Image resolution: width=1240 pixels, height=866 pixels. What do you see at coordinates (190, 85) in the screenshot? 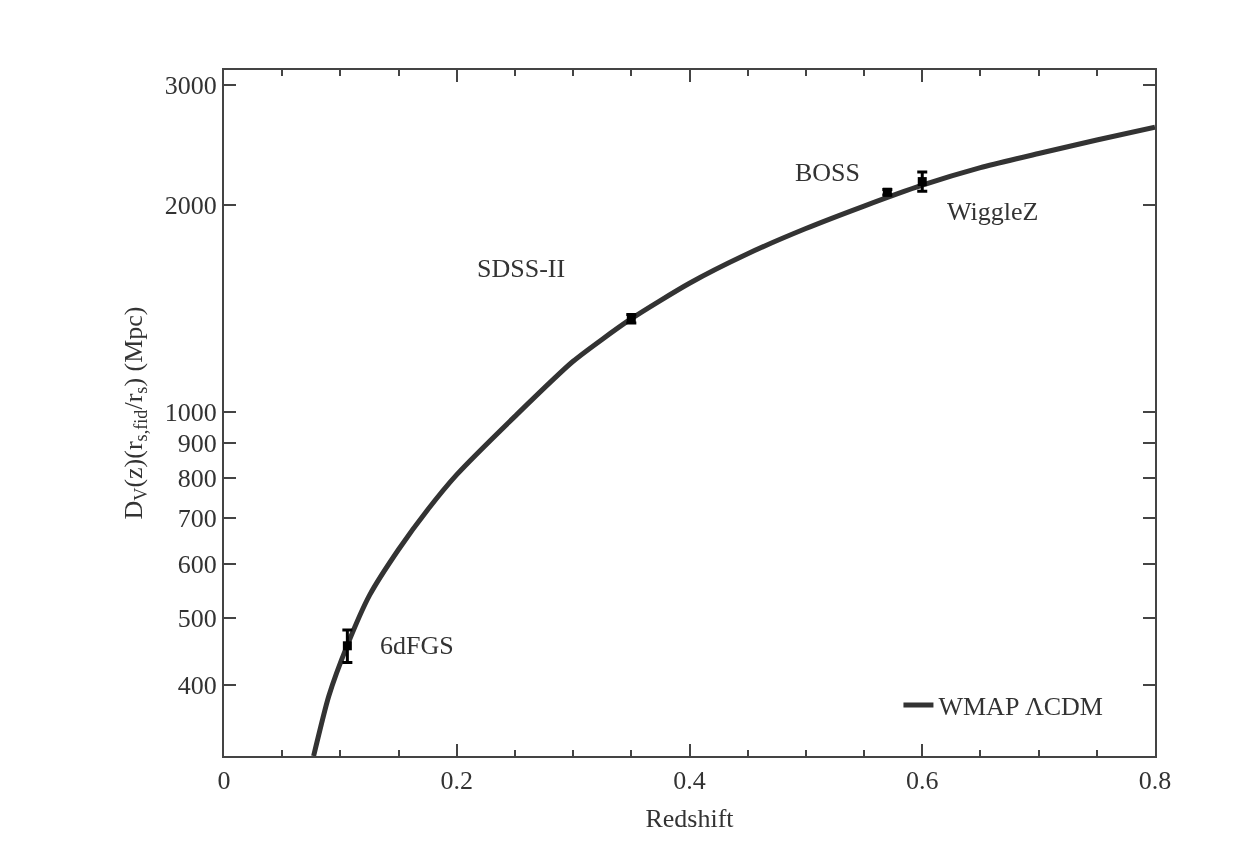
I see `y-tick-label: 3000` at bounding box center [190, 85].